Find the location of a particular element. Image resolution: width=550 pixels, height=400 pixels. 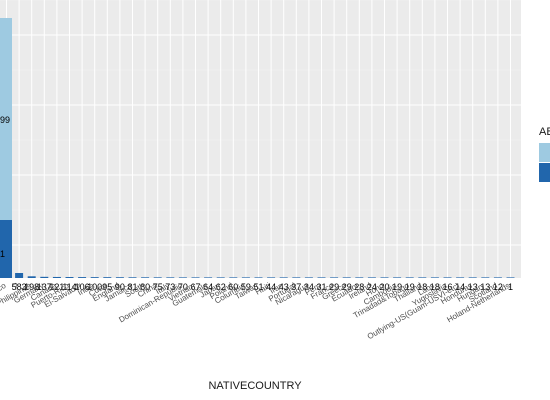

count-label: 583 is located at coordinates (19, 287).